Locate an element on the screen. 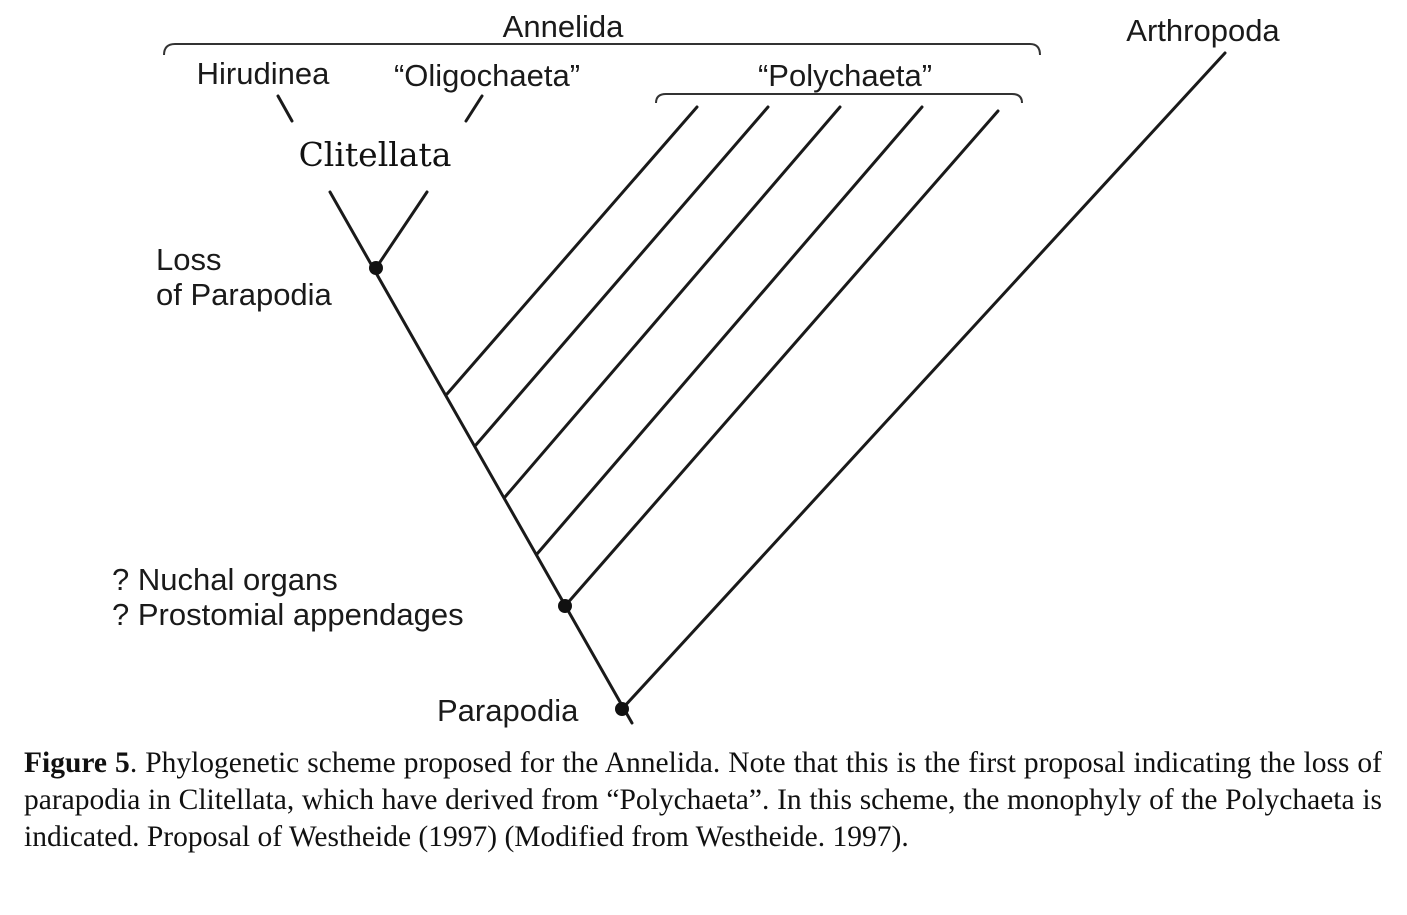  hirudinea-label: Hirudinea is located at coordinates (263, 73).